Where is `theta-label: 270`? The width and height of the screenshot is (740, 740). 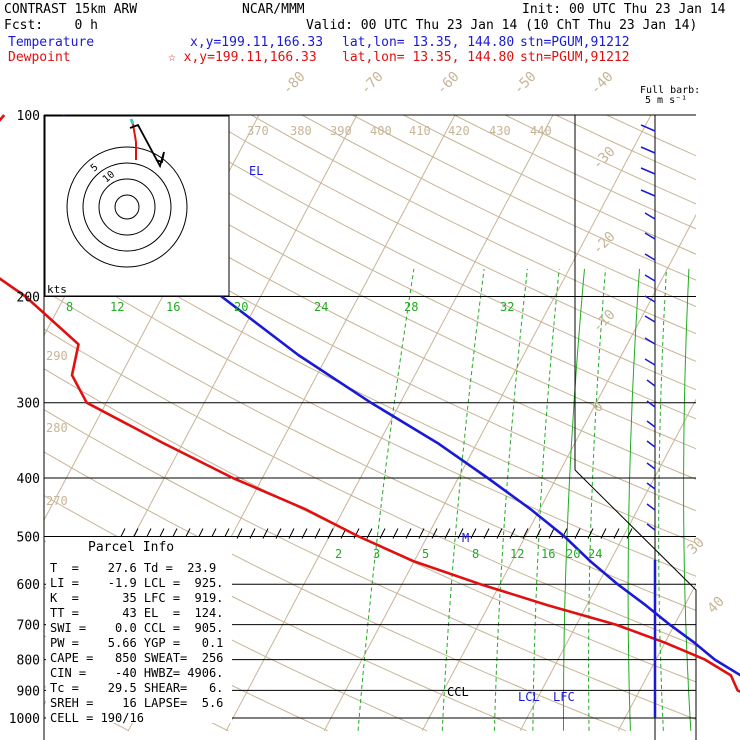
theta-label: 270 is located at coordinates (57, 501).